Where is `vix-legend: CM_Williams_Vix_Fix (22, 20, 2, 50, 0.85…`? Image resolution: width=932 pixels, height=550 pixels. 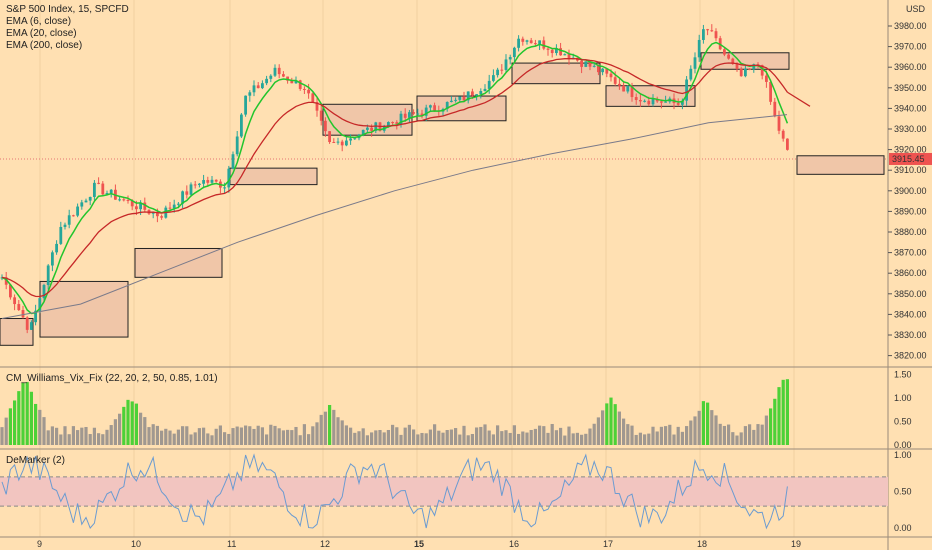 vix-legend: CM_Williams_Vix_Fix (22, 20, 2, 50, 0.85… is located at coordinates (112, 378).